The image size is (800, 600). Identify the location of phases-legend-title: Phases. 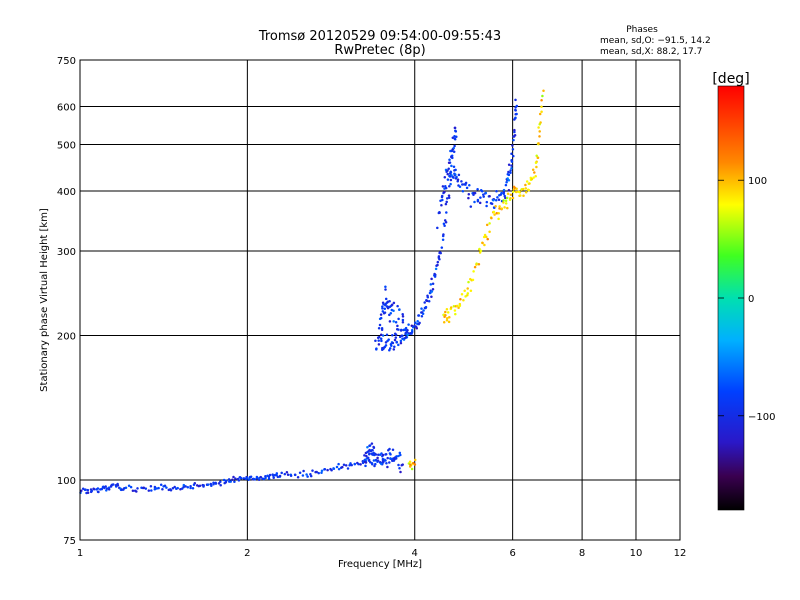
(642, 30).